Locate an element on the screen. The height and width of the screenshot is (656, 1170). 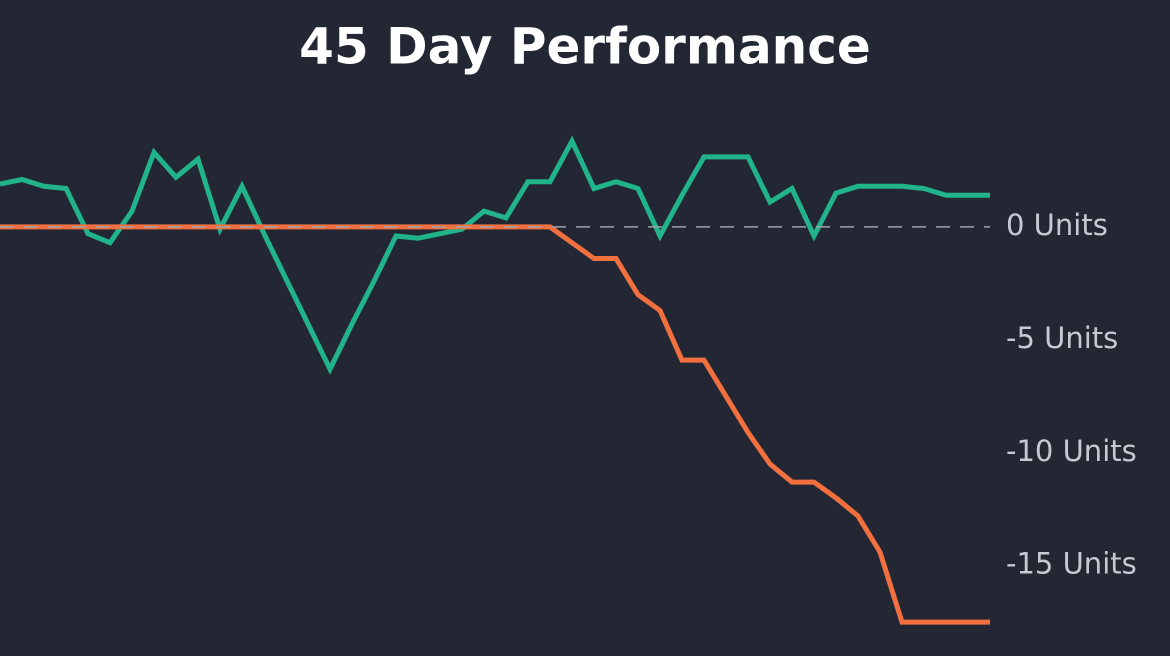
y-tick-label: -5 Units is located at coordinates (1062, 338).